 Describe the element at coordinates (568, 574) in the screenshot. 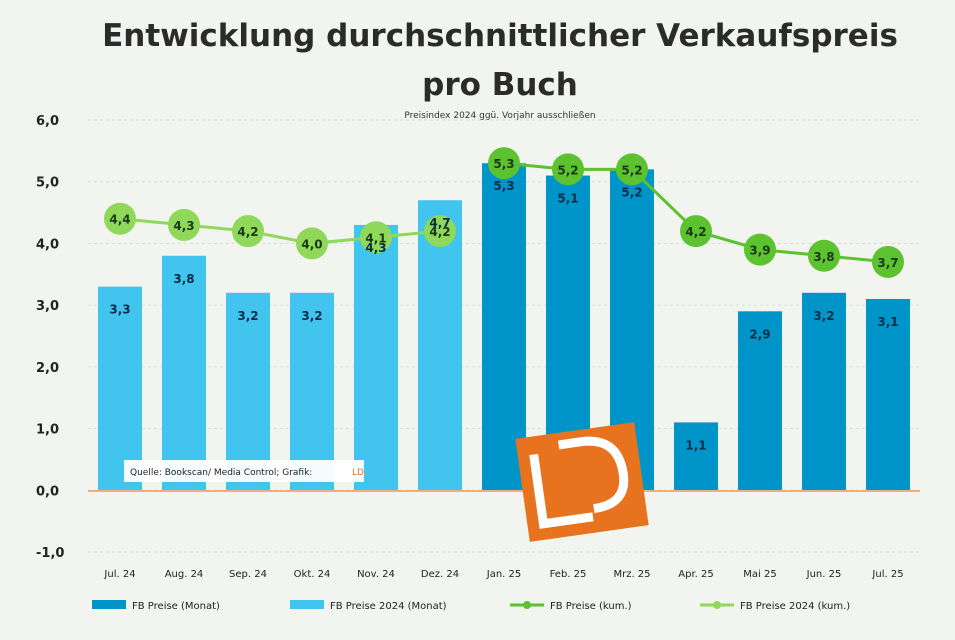

I see `x-tick-label: Feb. 25` at that location.